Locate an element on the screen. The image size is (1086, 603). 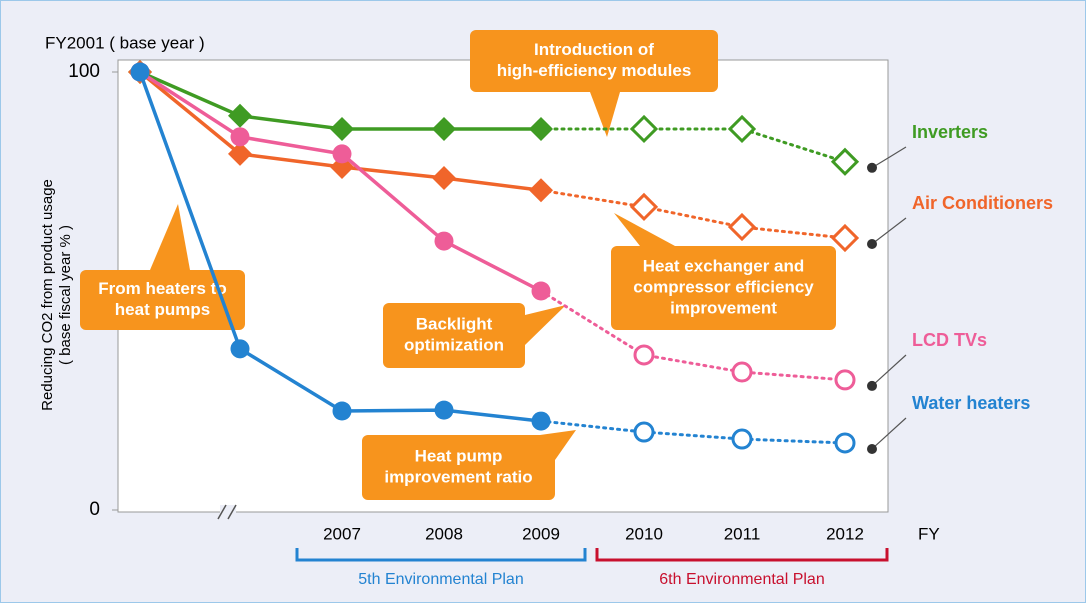
annotation-text: Introduction of is located at coordinates (594, 49).